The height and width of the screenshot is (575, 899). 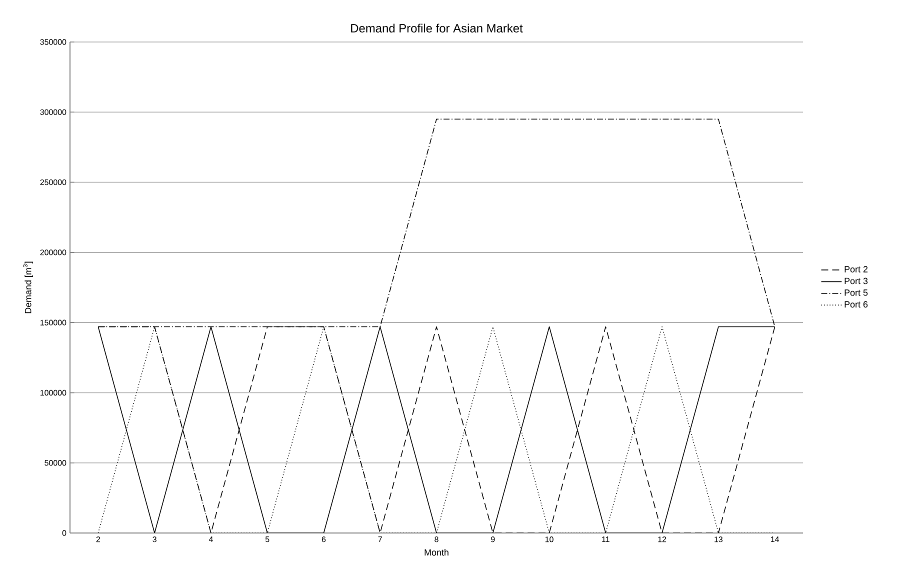 I want to click on legend-label: Port 3, so click(x=856, y=281).